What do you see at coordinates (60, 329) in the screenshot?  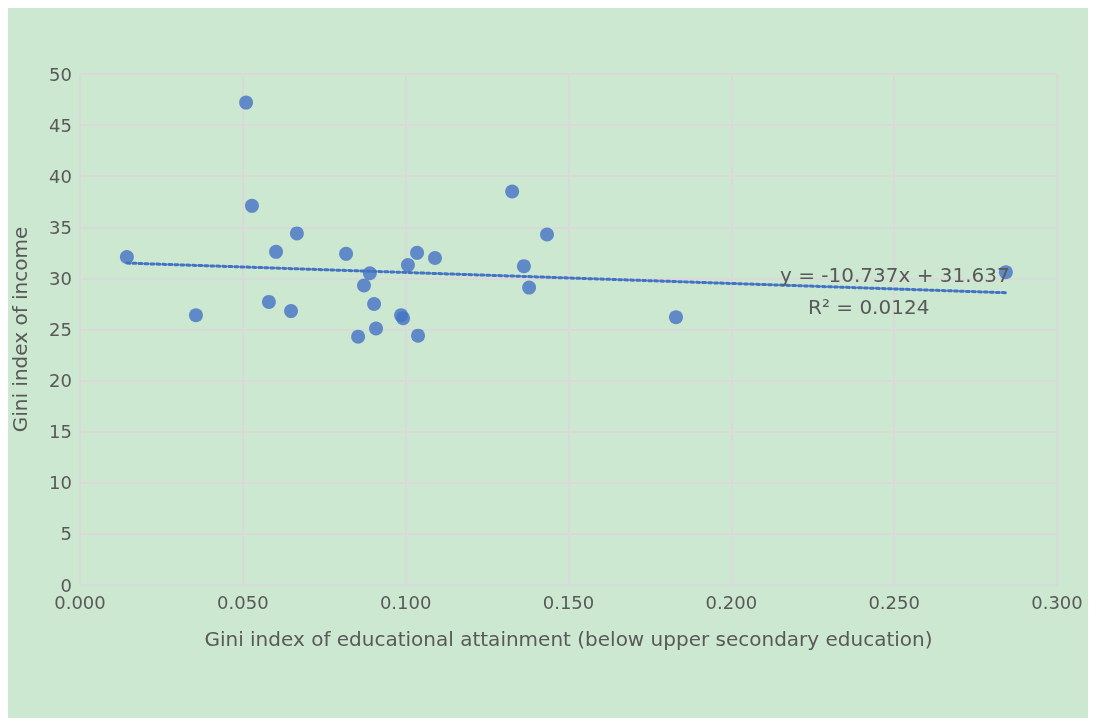 I see `y-tick-label: 25` at bounding box center [60, 329].